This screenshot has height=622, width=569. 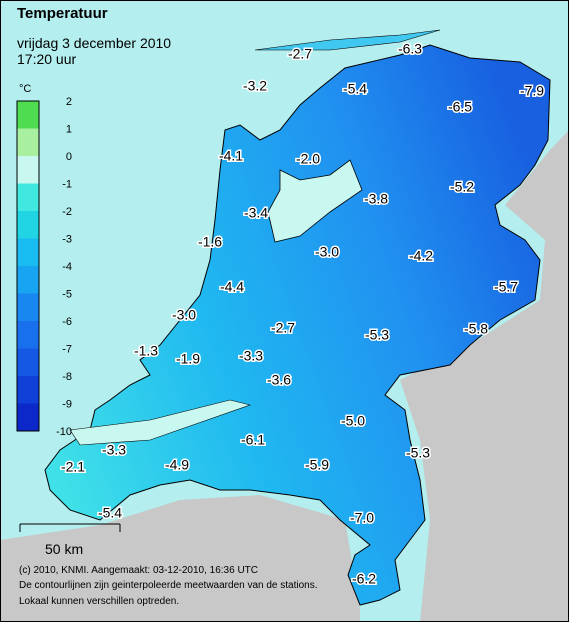 What do you see at coordinates (315, 201) in the screenshot?
I see `ijsselmeer` at bounding box center [315, 201].